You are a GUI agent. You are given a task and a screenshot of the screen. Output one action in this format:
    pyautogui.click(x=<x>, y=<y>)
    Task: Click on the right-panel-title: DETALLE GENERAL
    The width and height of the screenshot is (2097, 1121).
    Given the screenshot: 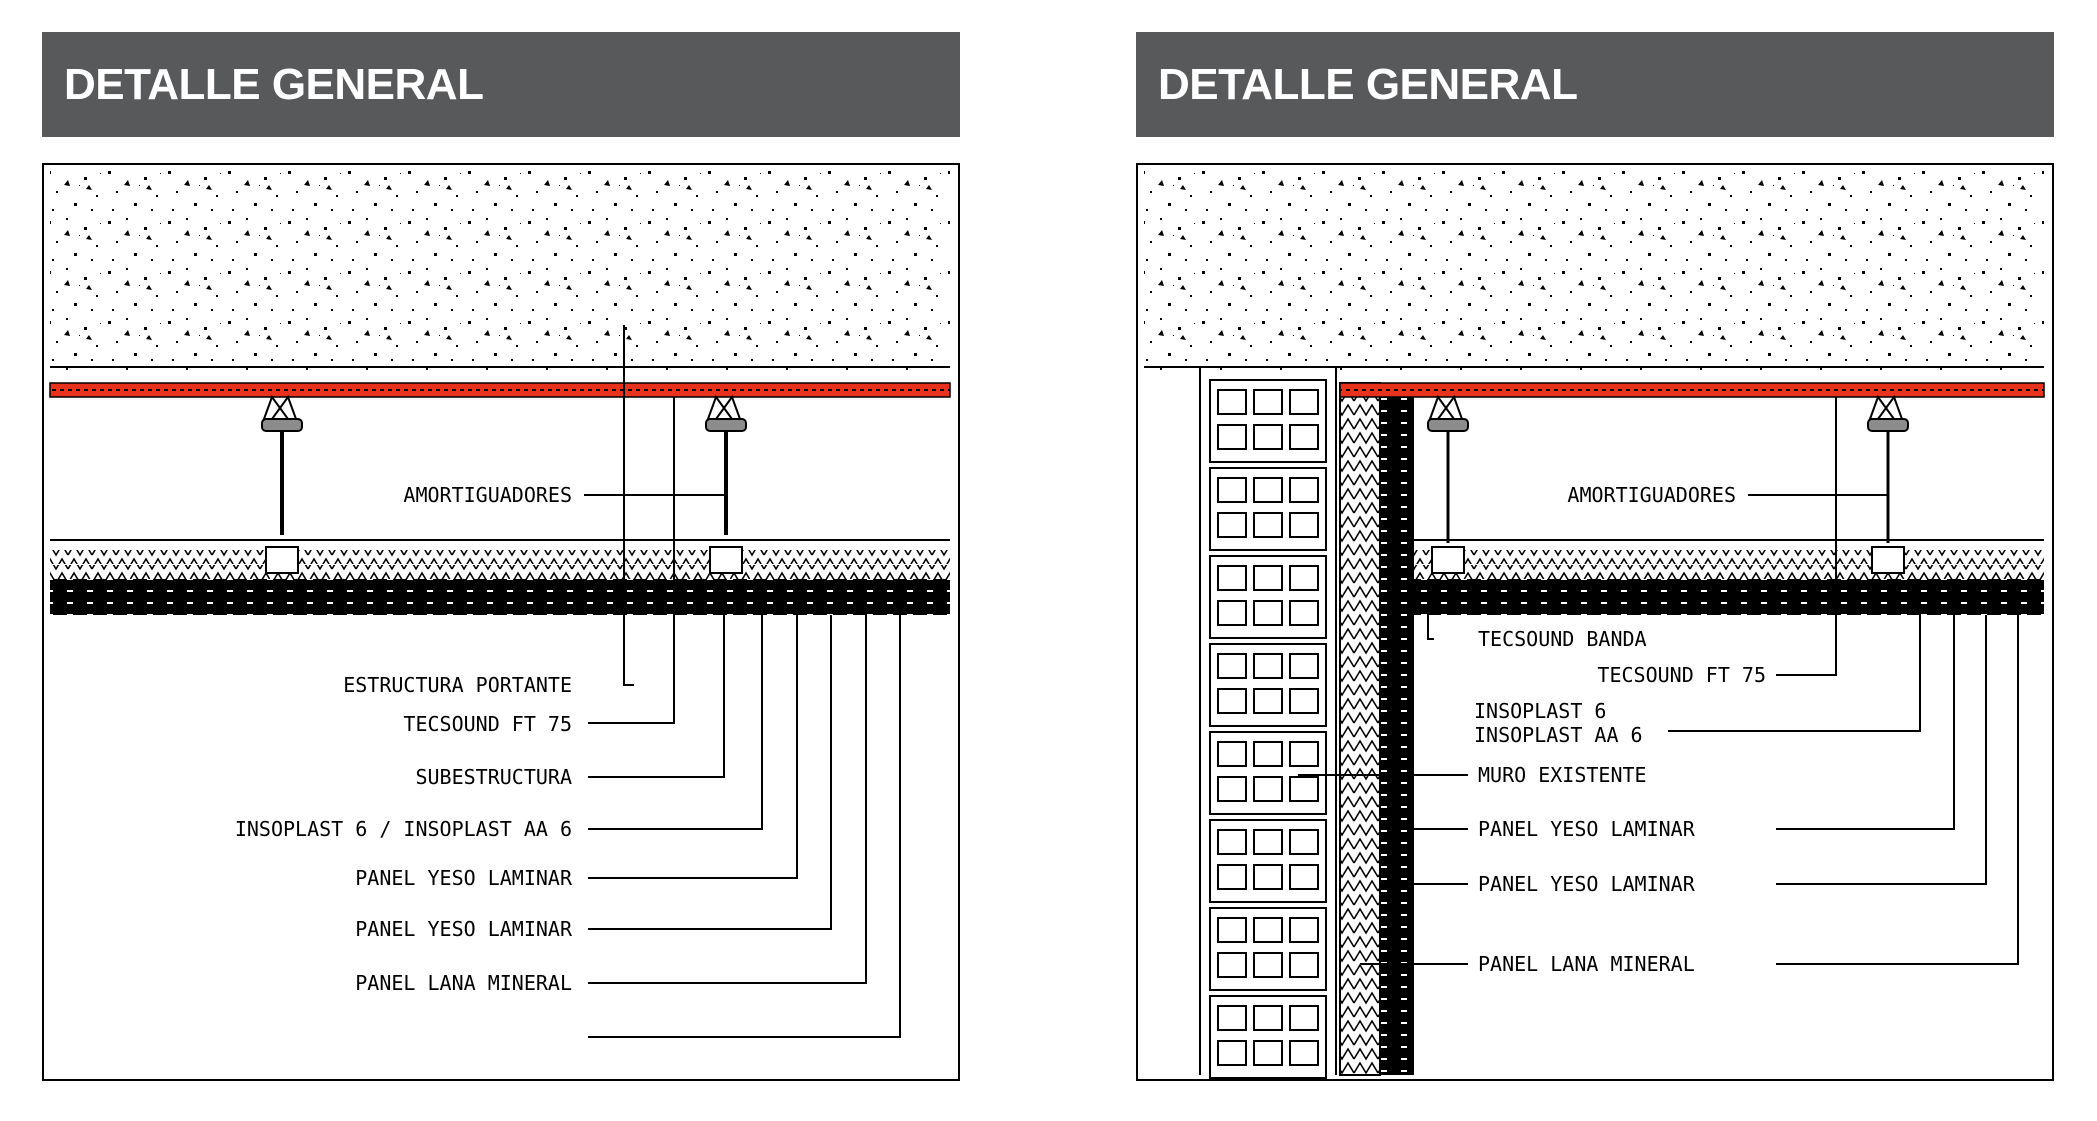 What is the action you would take?
    pyautogui.click(x=1595, y=84)
    